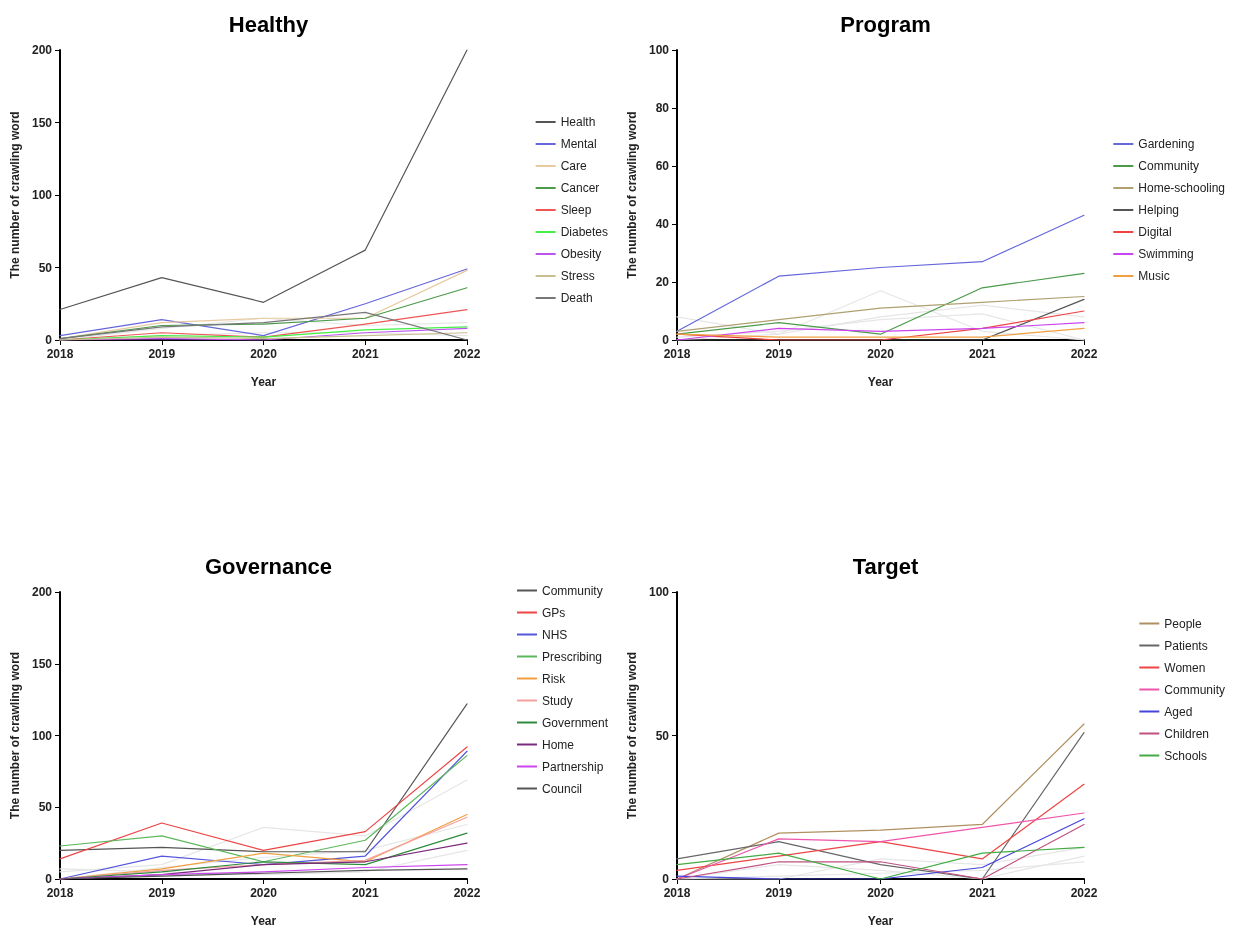  Describe the element at coordinates (561, 788) in the screenshot. I see `legend-label: Council` at that location.